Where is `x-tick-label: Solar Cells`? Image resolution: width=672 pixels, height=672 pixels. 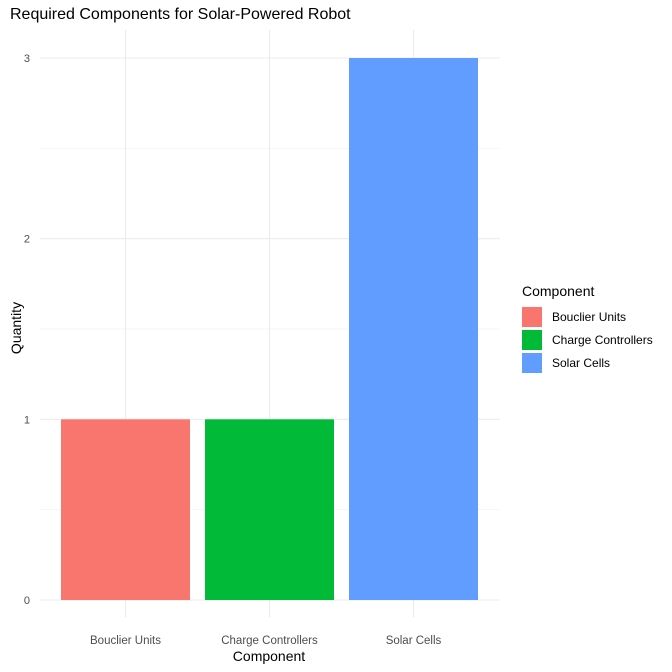 x-tick-label: Solar Cells is located at coordinates (414, 641).